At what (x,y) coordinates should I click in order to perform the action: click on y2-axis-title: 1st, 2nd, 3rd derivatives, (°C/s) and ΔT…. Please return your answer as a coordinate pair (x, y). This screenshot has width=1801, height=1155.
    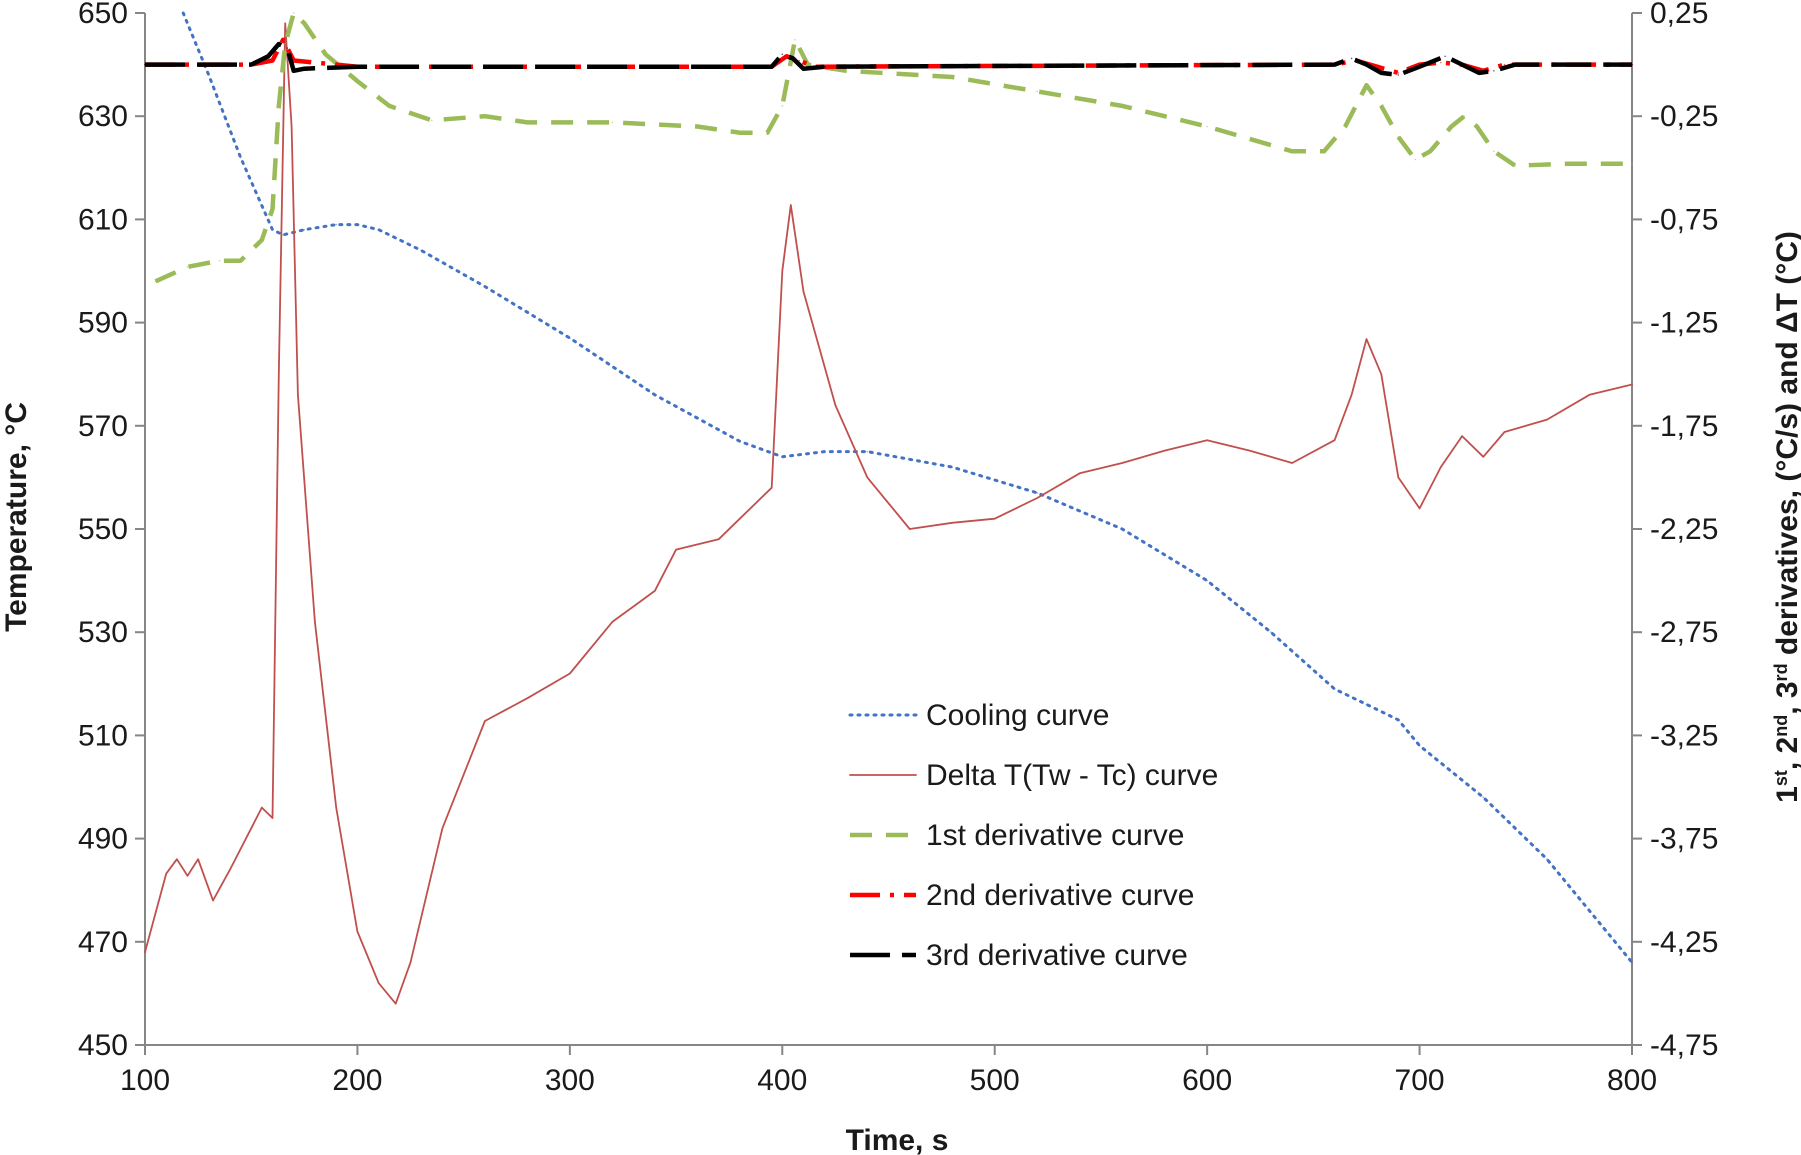
    Looking at the image, I should click on (1786, 517).